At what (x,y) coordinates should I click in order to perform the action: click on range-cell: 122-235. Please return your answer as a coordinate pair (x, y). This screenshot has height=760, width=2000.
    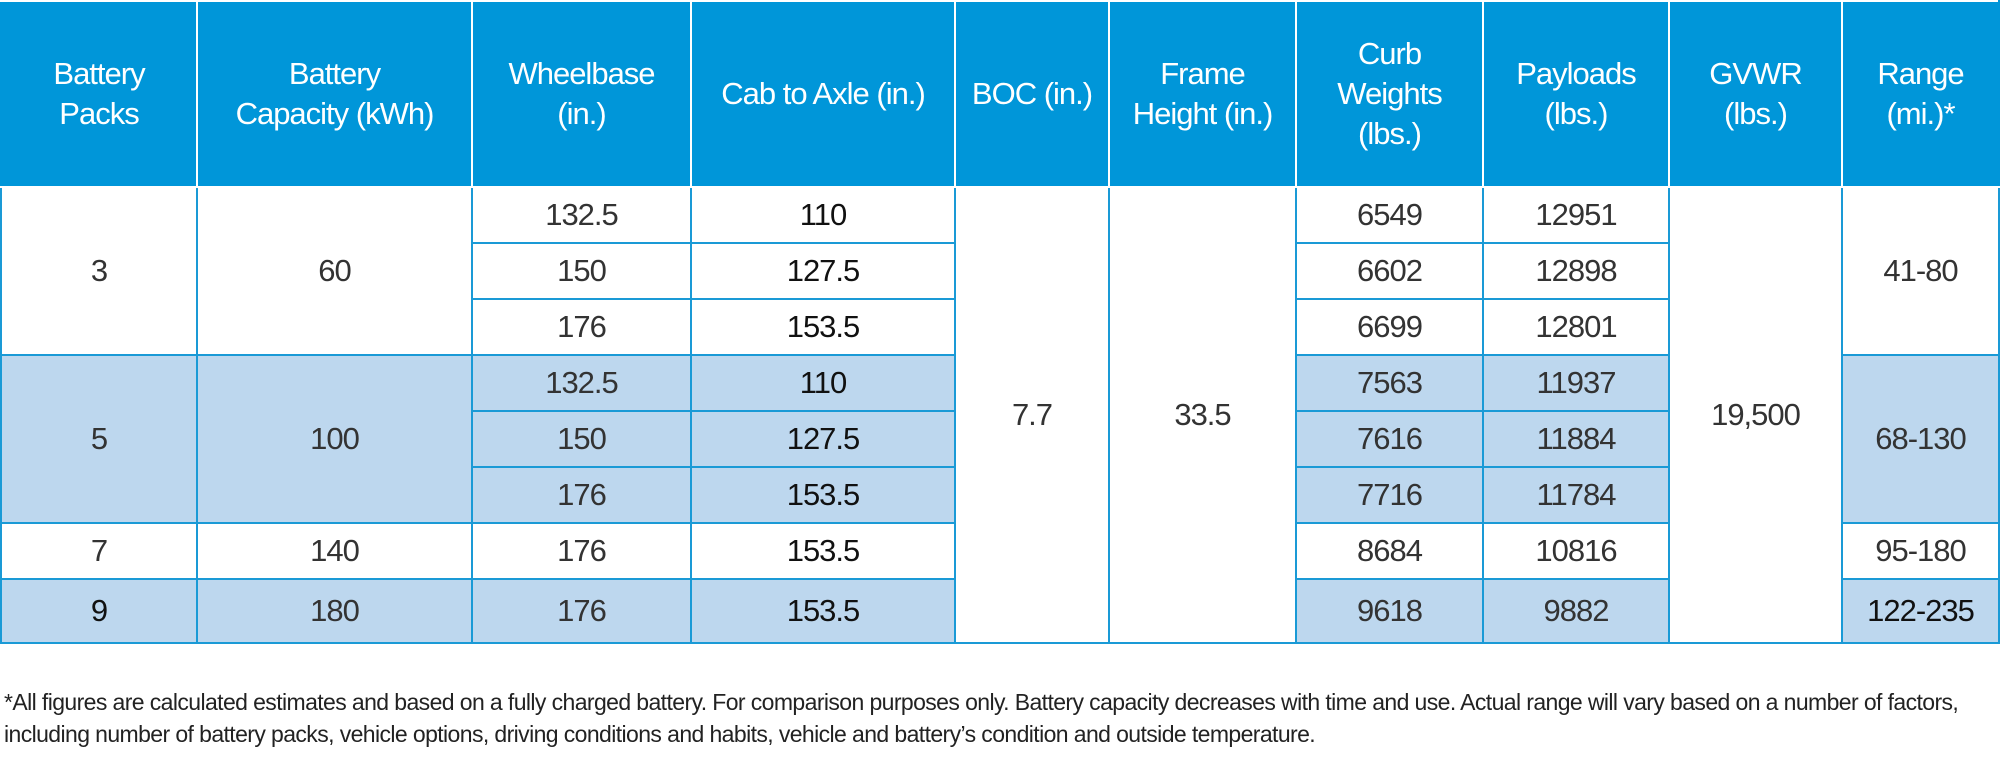
    Looking at the image, I should click on (1920, 611).